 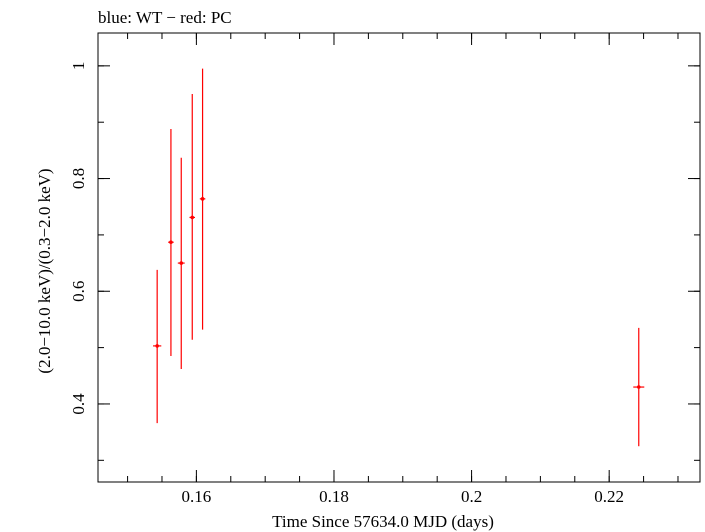 What do you see at coordinates (78, 178) in the screenshot?
I see `y-tick-label: 0.8` at bounding box center [78, 178].